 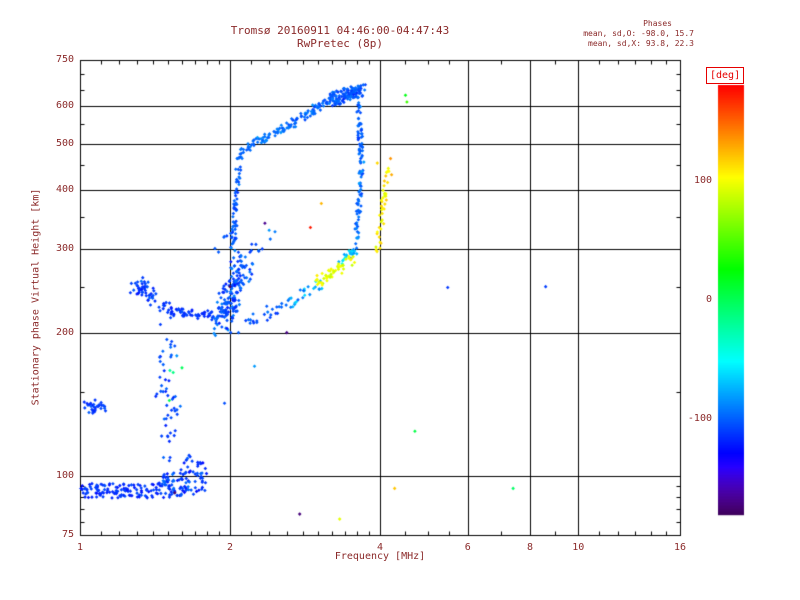 What do you see at coordinates (64, 59) in the screenshot?
I see `y-tick-label: 750` at bounding box center [64, 59].